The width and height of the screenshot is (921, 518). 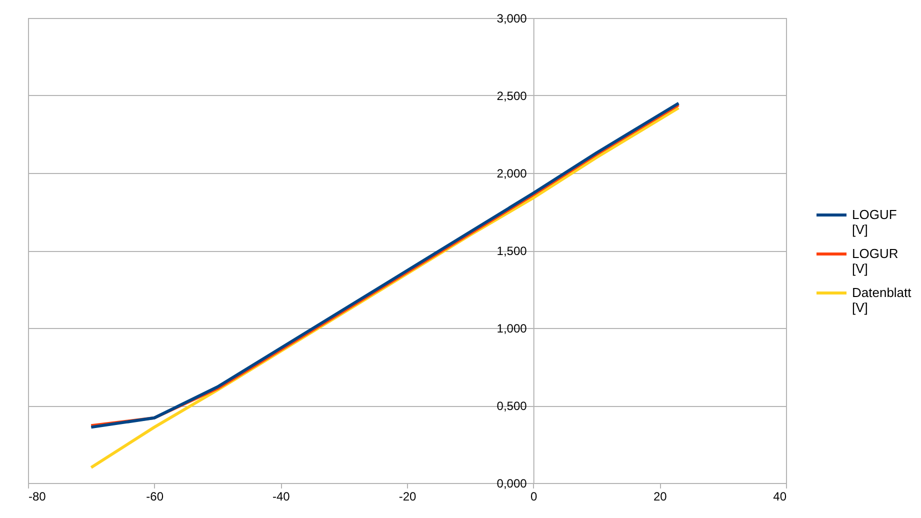 What do you see at coordinates (534, 497) in the screenshot?
I see `x-tick-label: 0` at bounding box center [534, 497].